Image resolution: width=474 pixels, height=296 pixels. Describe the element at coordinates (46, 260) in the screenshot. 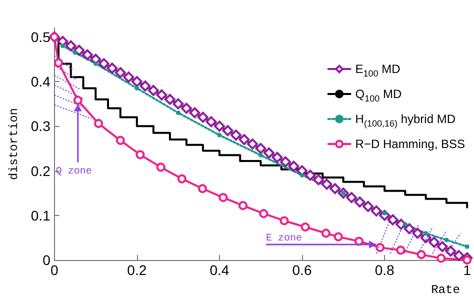

I see `y-tick-label: 0` at that location.